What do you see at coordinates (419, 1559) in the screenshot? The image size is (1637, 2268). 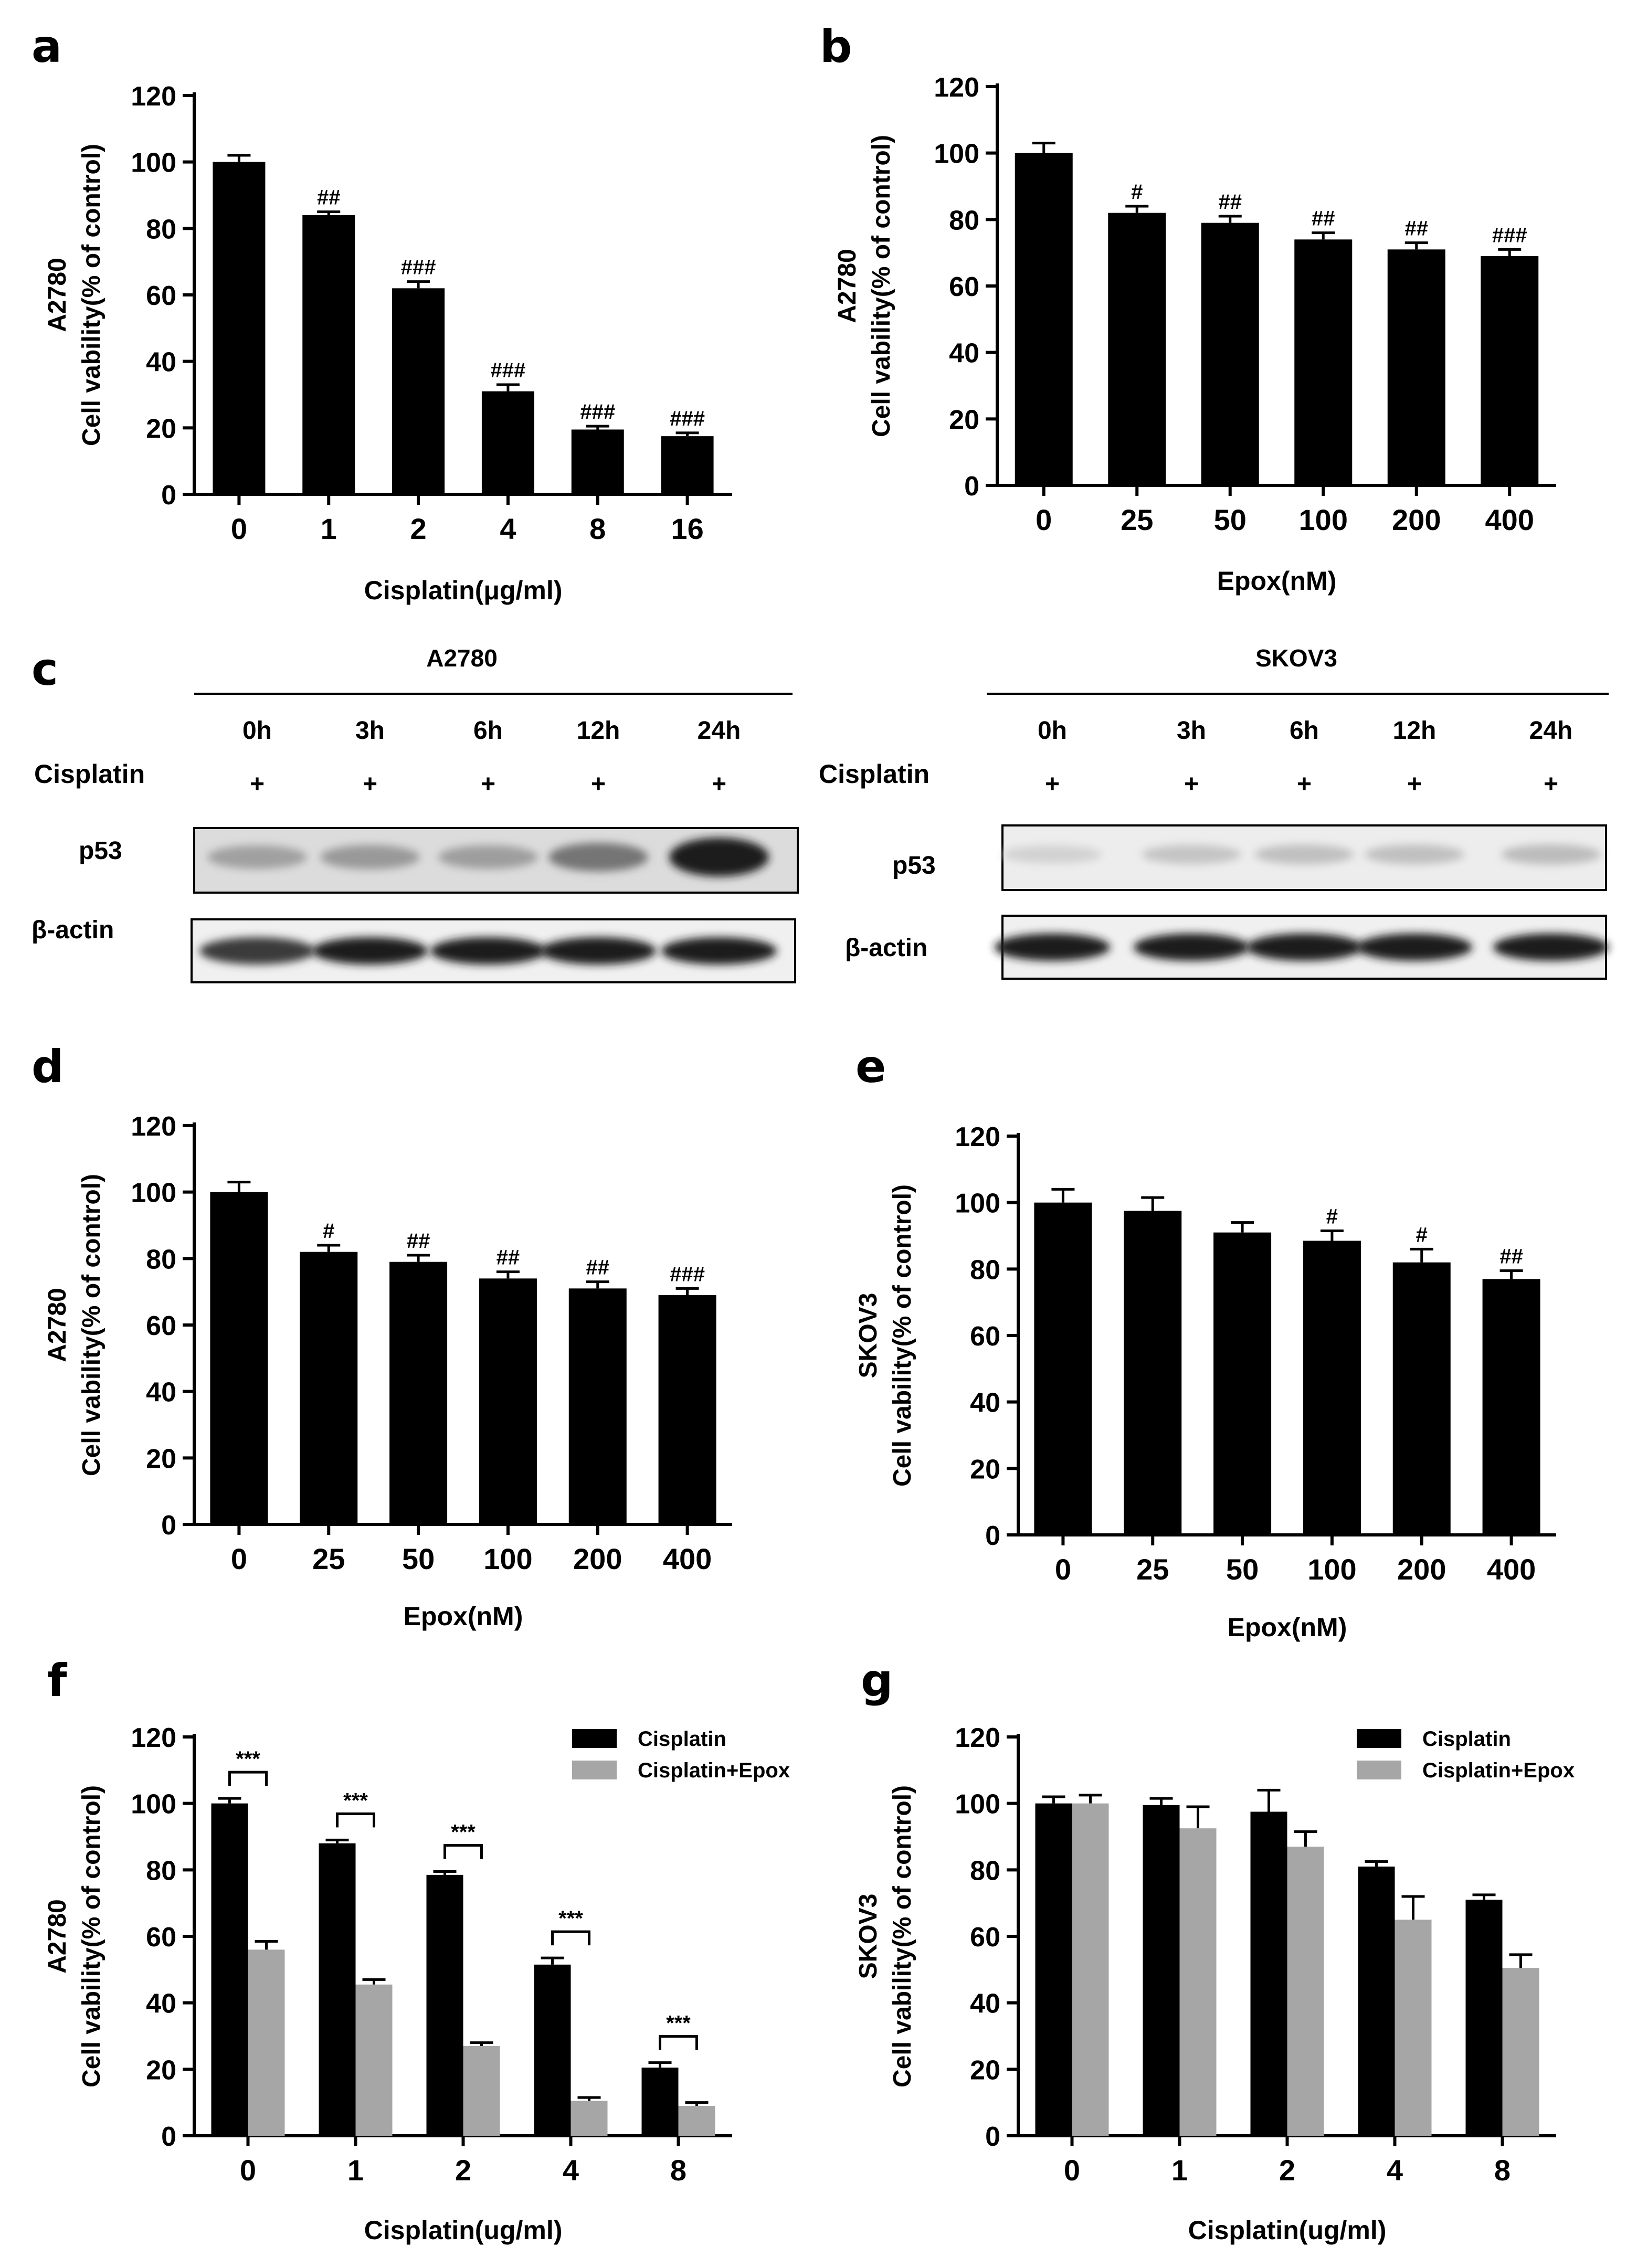 I see `x-tick-label: 50` at bounding box center [419, 1559].